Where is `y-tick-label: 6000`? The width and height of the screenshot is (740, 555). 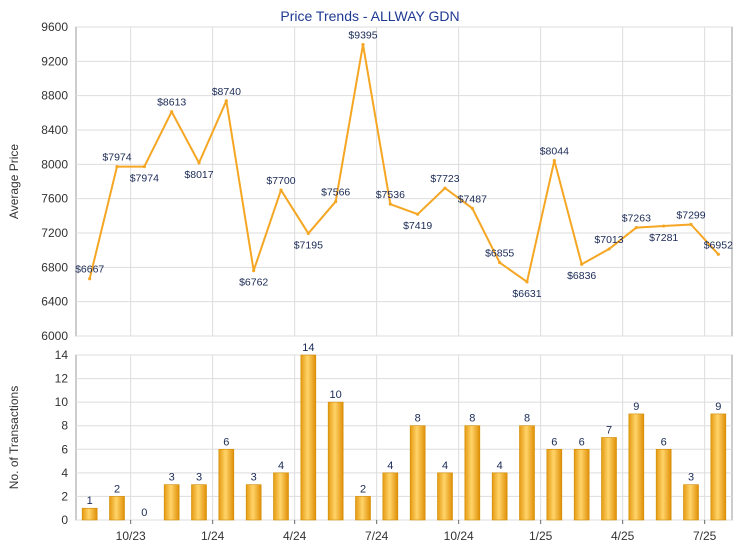 y-tick-label: 6000 is located at coordinates (54, 336).